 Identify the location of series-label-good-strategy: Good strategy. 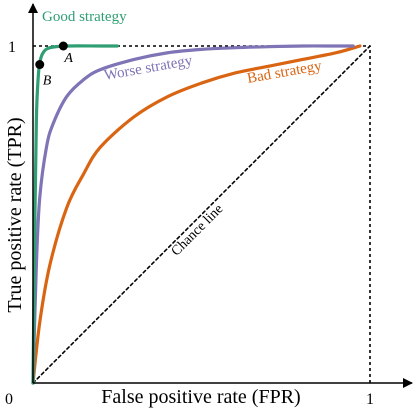
(84, 17).